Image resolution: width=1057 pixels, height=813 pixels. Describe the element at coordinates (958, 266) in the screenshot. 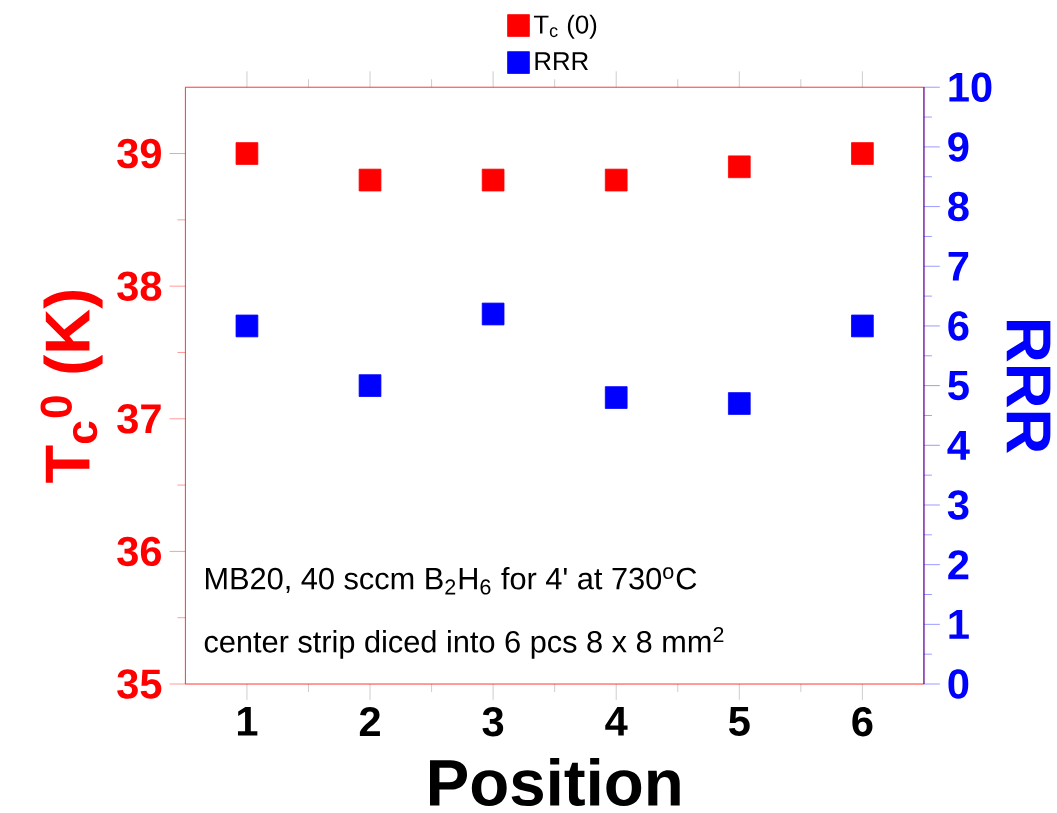

I see `y2-tick-label: 7` at that location.